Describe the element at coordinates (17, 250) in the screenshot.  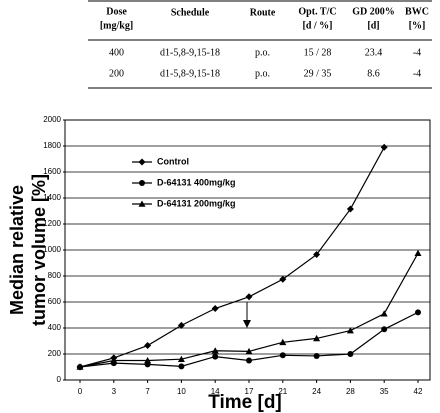
I see `y-axis-label: Median relative` at that location.